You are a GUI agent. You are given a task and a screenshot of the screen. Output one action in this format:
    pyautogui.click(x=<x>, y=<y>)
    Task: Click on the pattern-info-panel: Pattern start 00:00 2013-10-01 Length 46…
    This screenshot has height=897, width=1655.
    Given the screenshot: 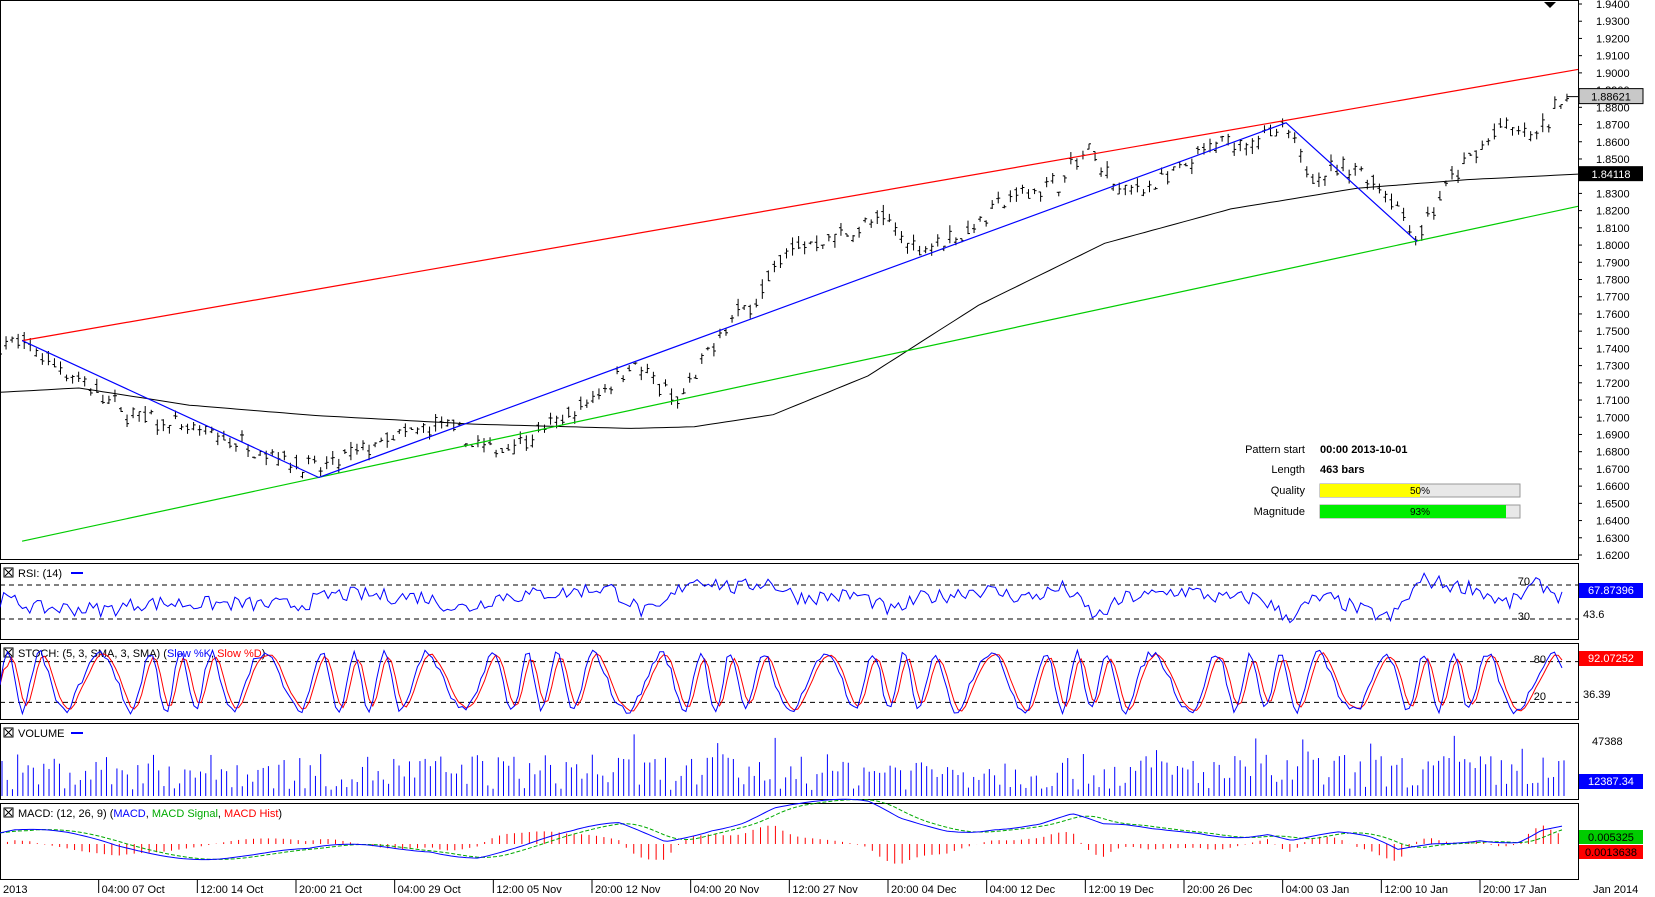 What is the action you would take?
    pyautogui.click(x=1383, y=481)
    